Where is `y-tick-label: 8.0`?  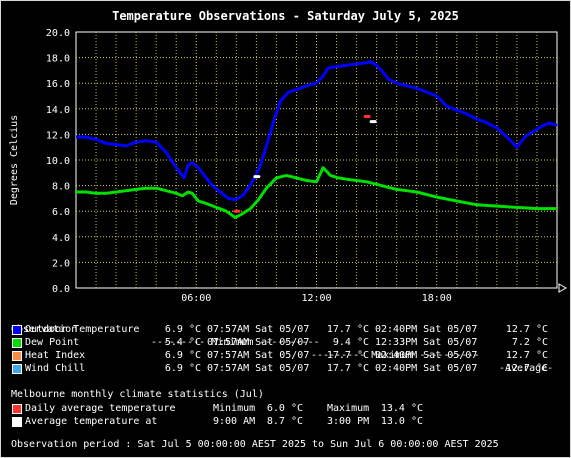 y-tick-label: 8.0 is located at coordinates (61, 187).